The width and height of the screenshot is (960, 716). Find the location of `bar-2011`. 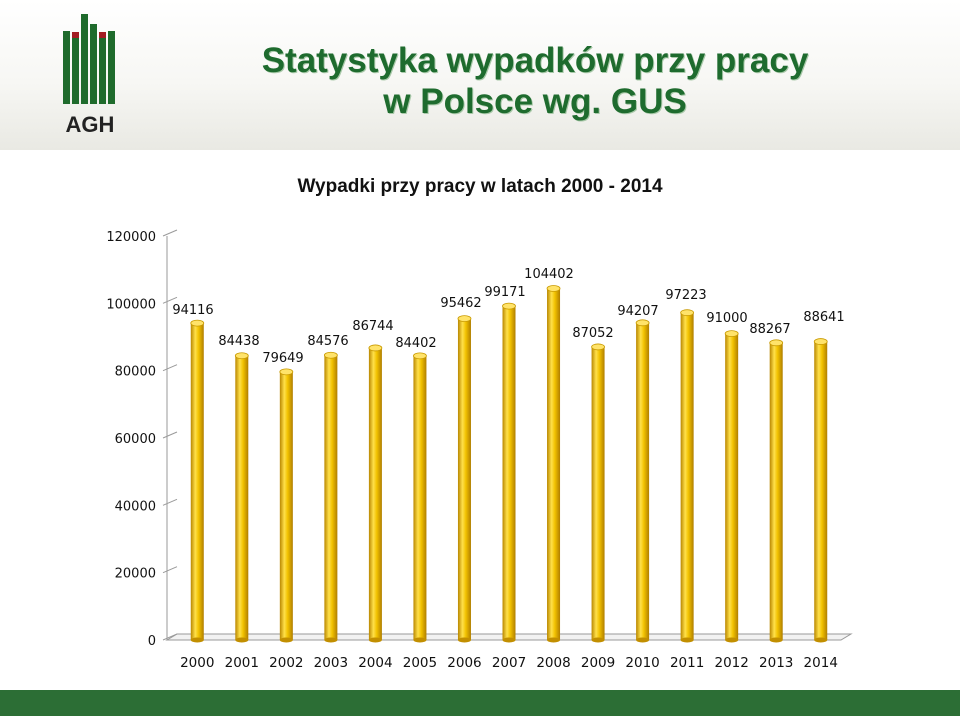

bar-2011 is located at coordinates (687, 476).